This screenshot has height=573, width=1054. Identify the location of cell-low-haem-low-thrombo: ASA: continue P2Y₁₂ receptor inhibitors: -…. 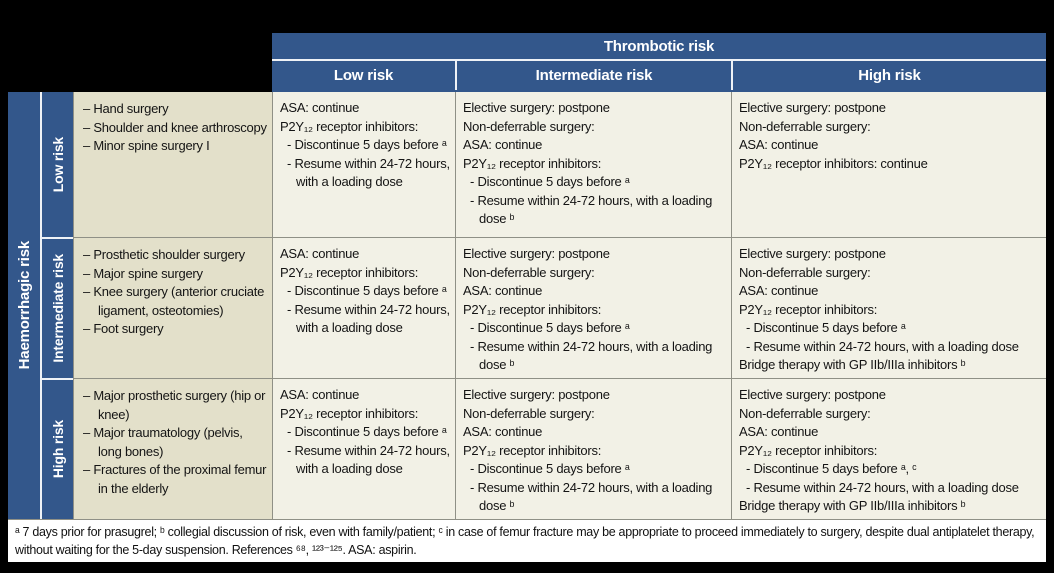
(363, 164).